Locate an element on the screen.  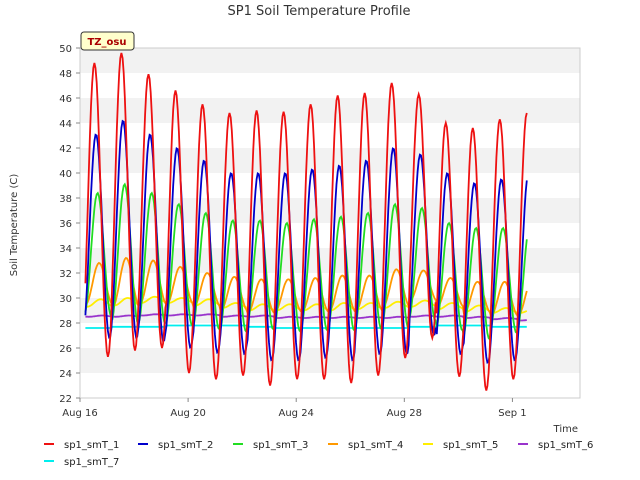
legend-label: sp1_smT_4 is located at coordinates (375, 445).